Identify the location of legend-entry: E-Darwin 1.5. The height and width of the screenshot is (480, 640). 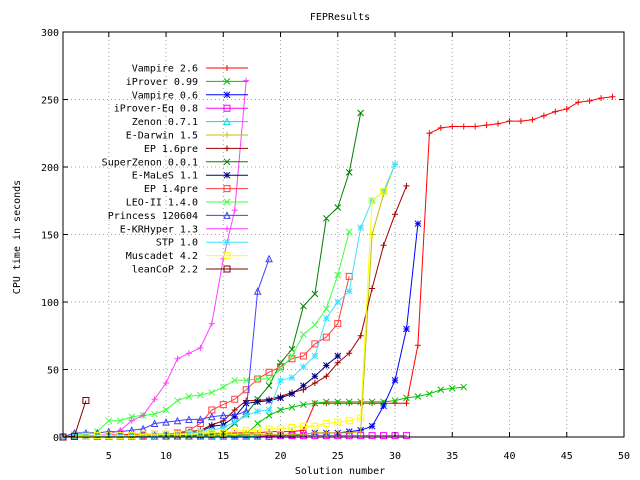
(187, 136).